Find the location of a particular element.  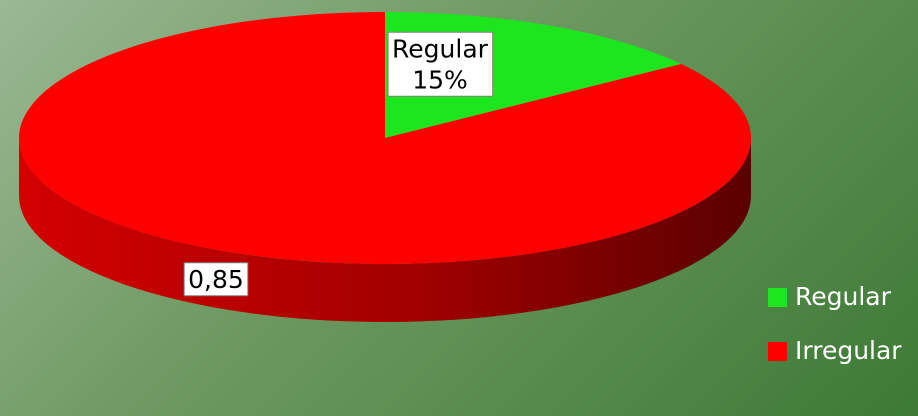

data-label-irregular: 0,85 is located at coordinates (216, 279).